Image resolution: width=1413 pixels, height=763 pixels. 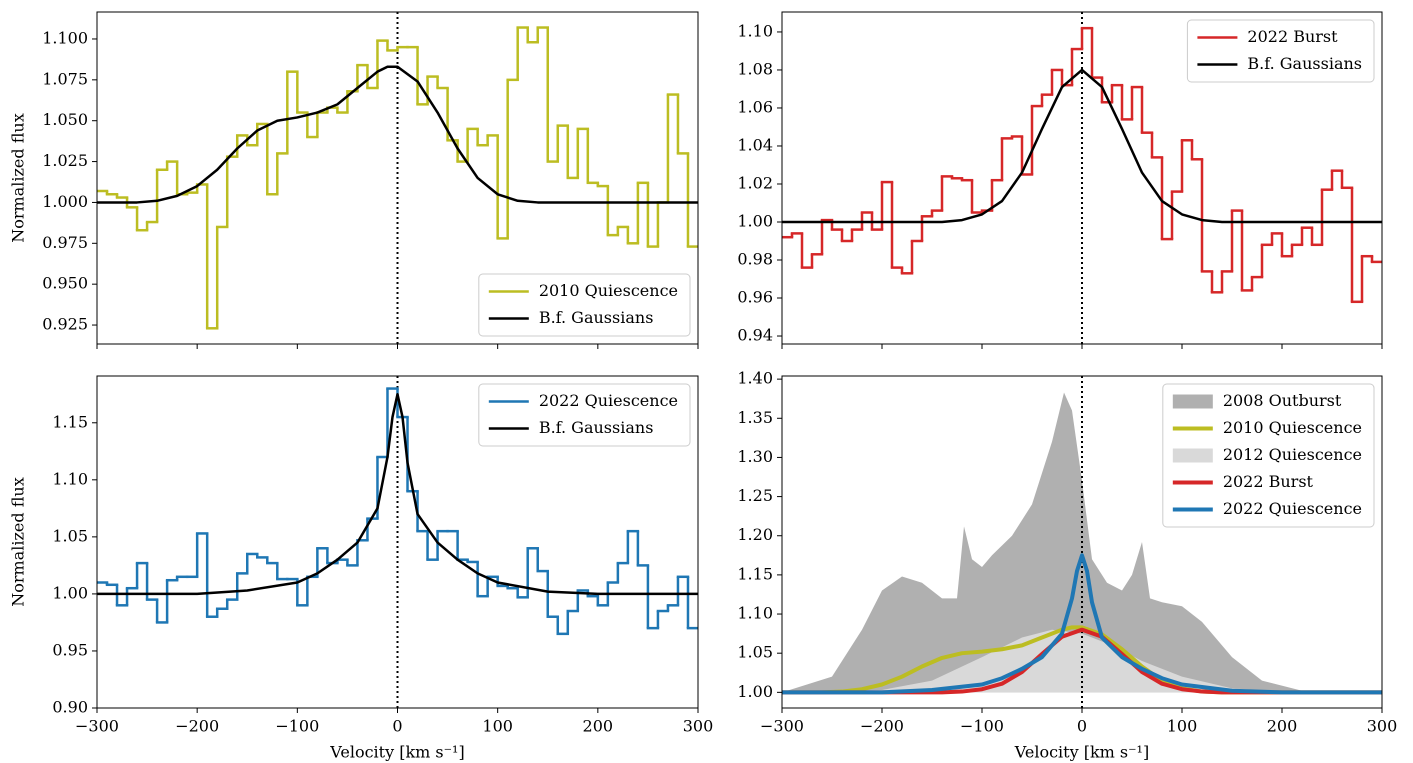 I want to click on step-line, so click(x=397, y=511).